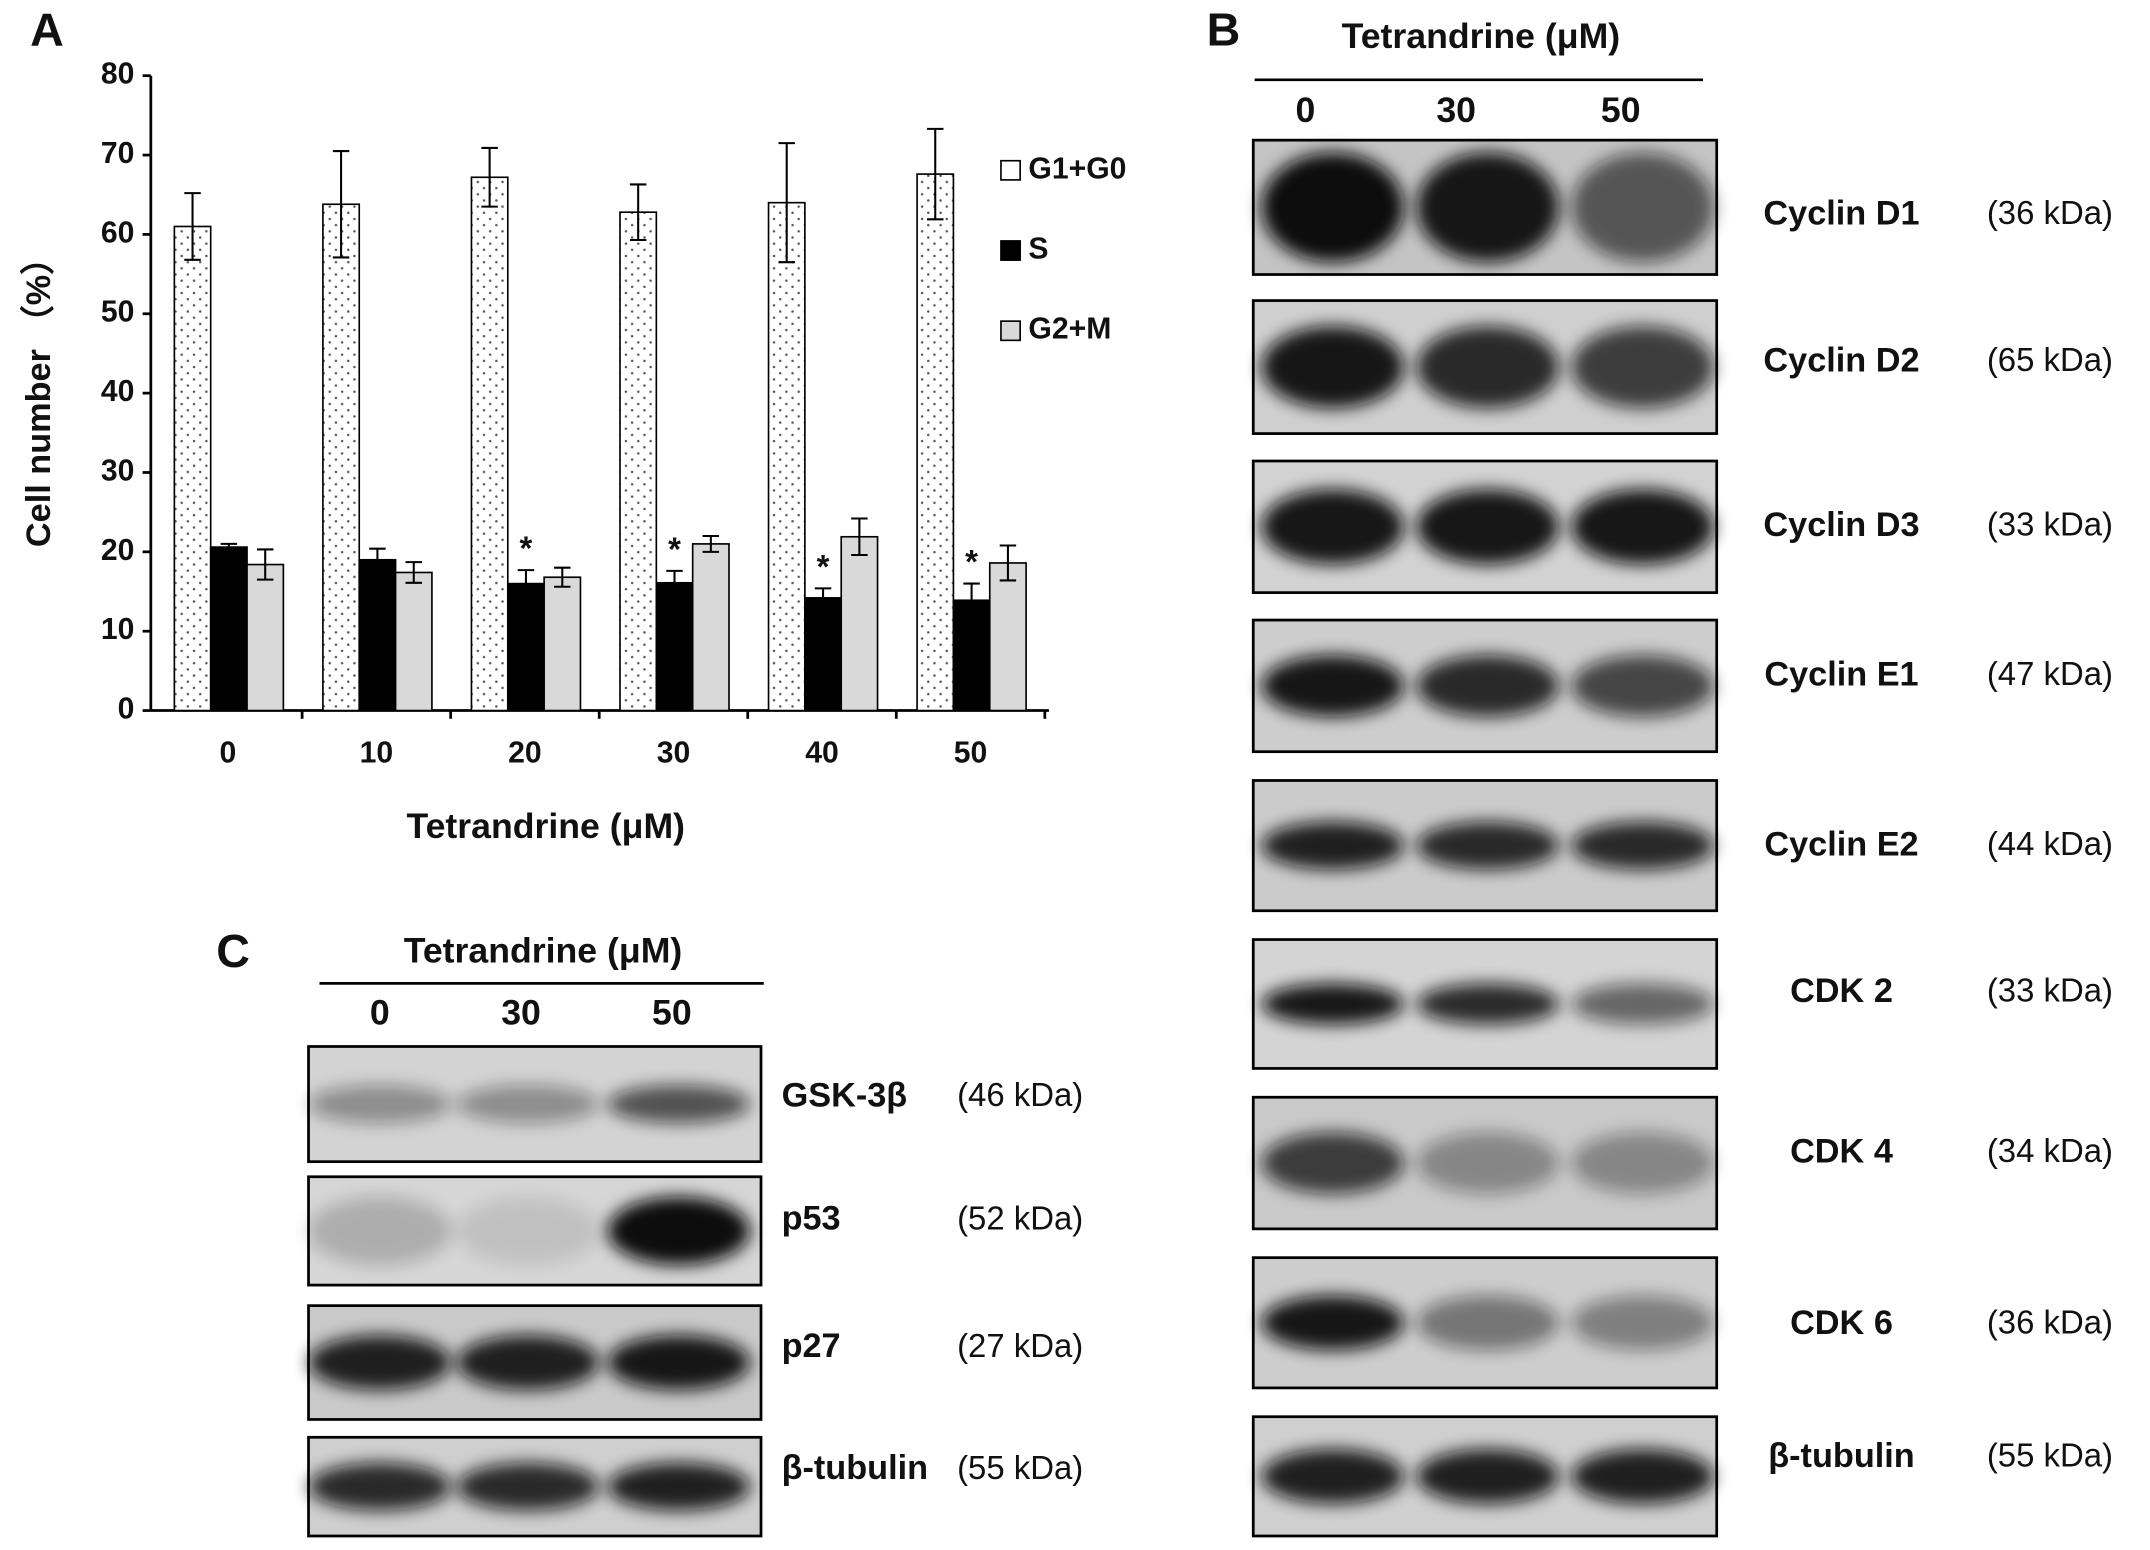 The width and height of the screenshot is (2150, 1550). I want to click on protein-label: CDK 4, so click(1841, 1151).